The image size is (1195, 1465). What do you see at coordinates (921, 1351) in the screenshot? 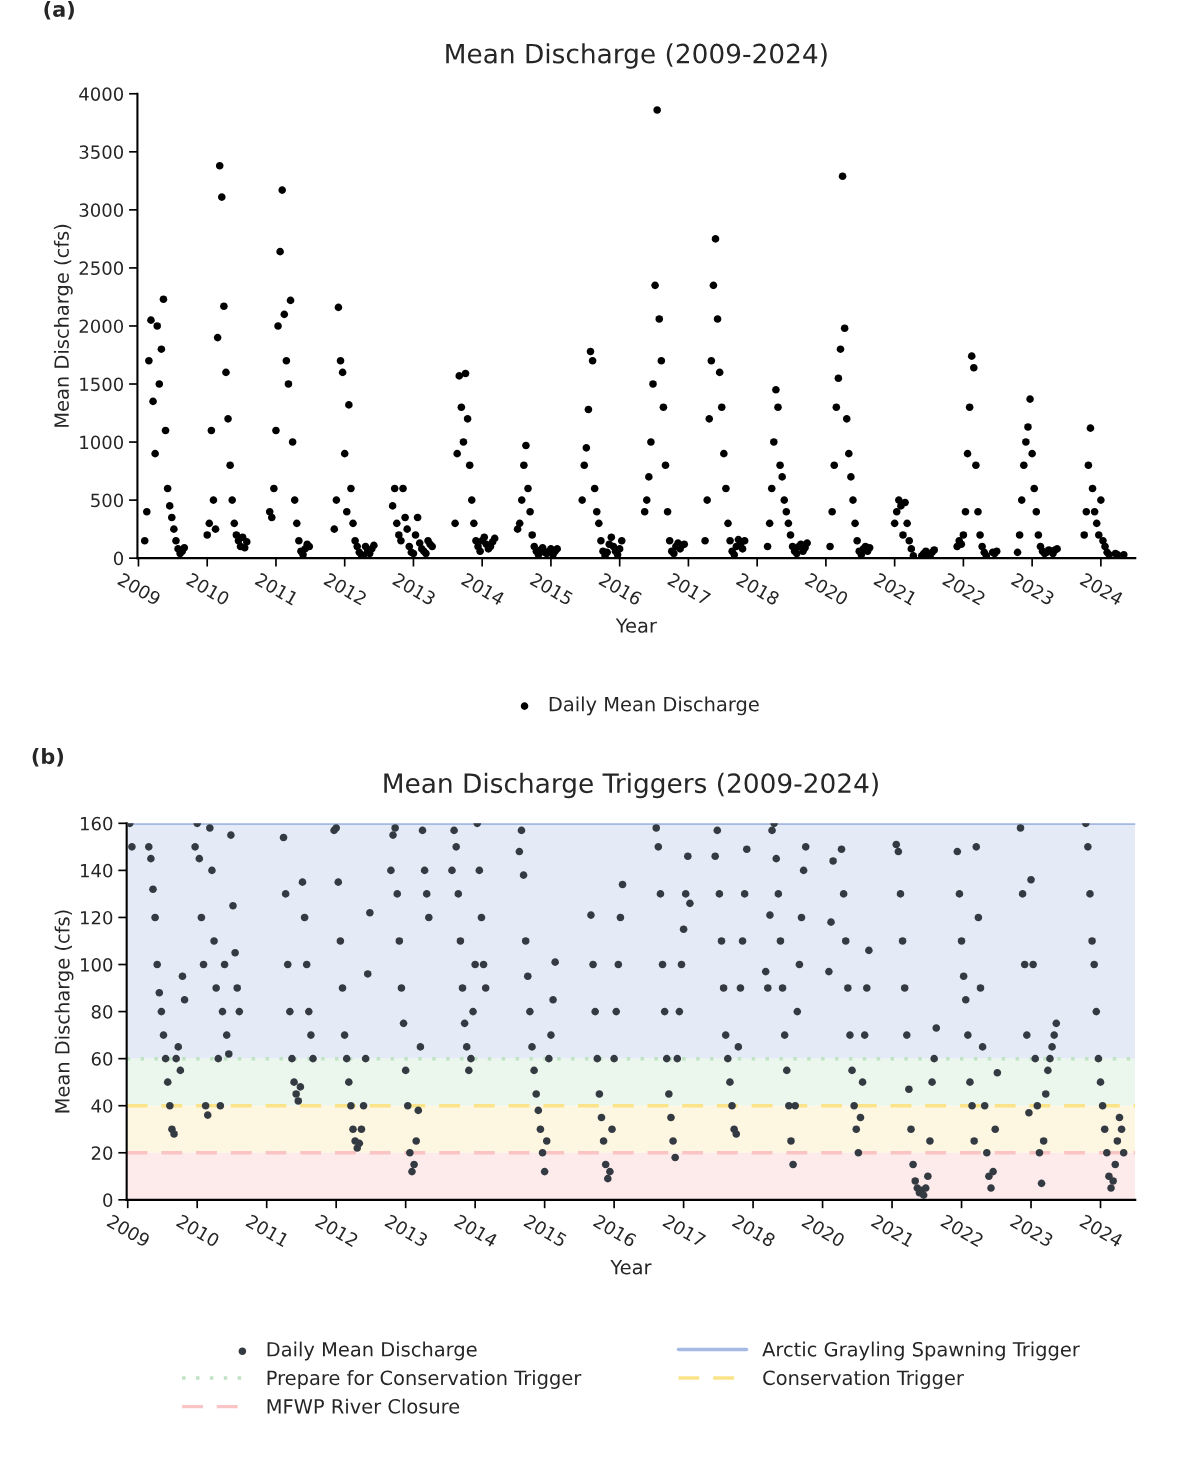
I see `legend-label: Arctic Grayling Spawning Trigger` at bounding box center [921, 1351].